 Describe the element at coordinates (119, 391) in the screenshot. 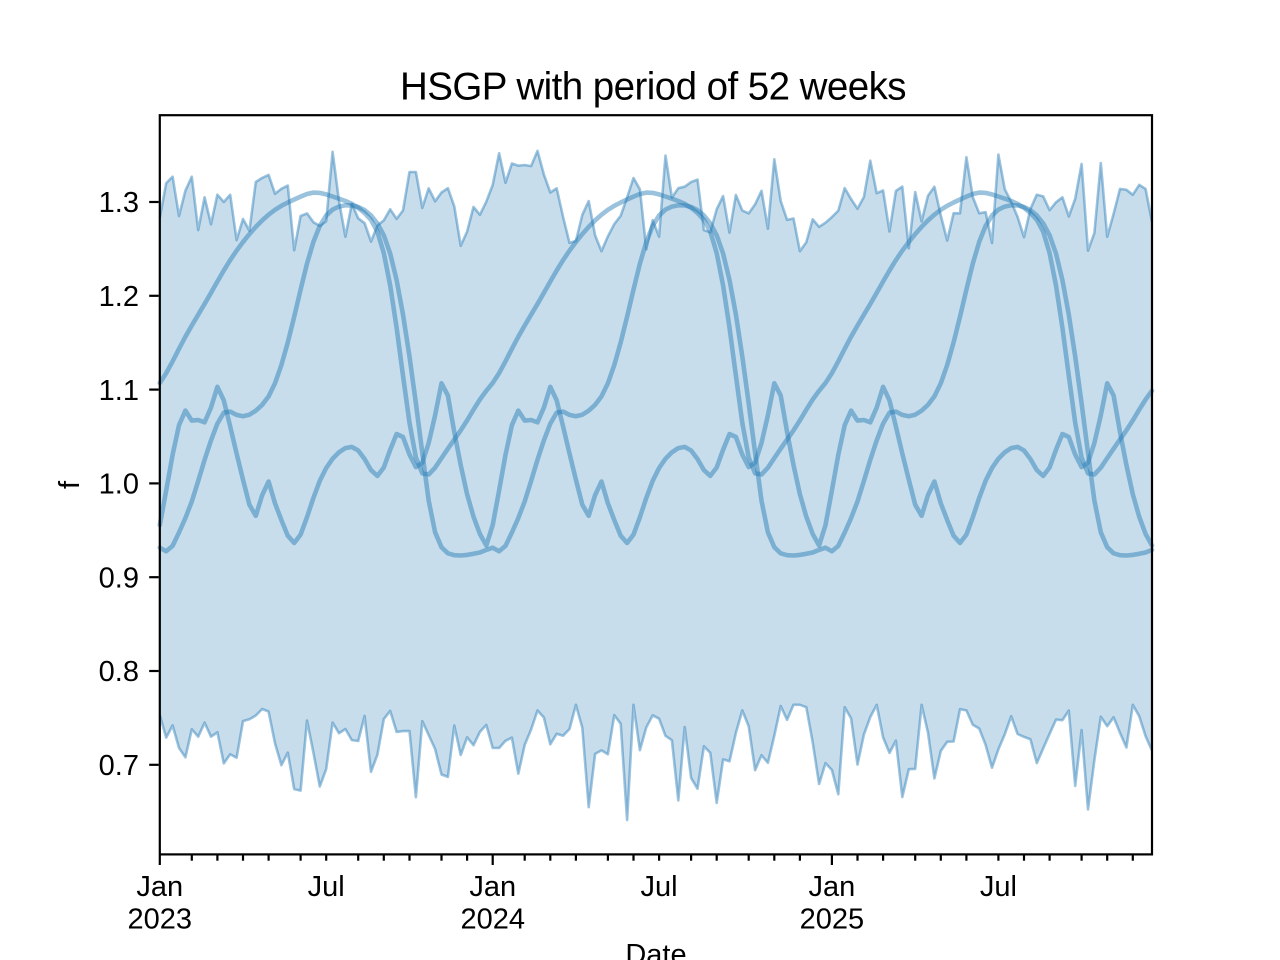

I see `svg-text: 1.1` at that location.